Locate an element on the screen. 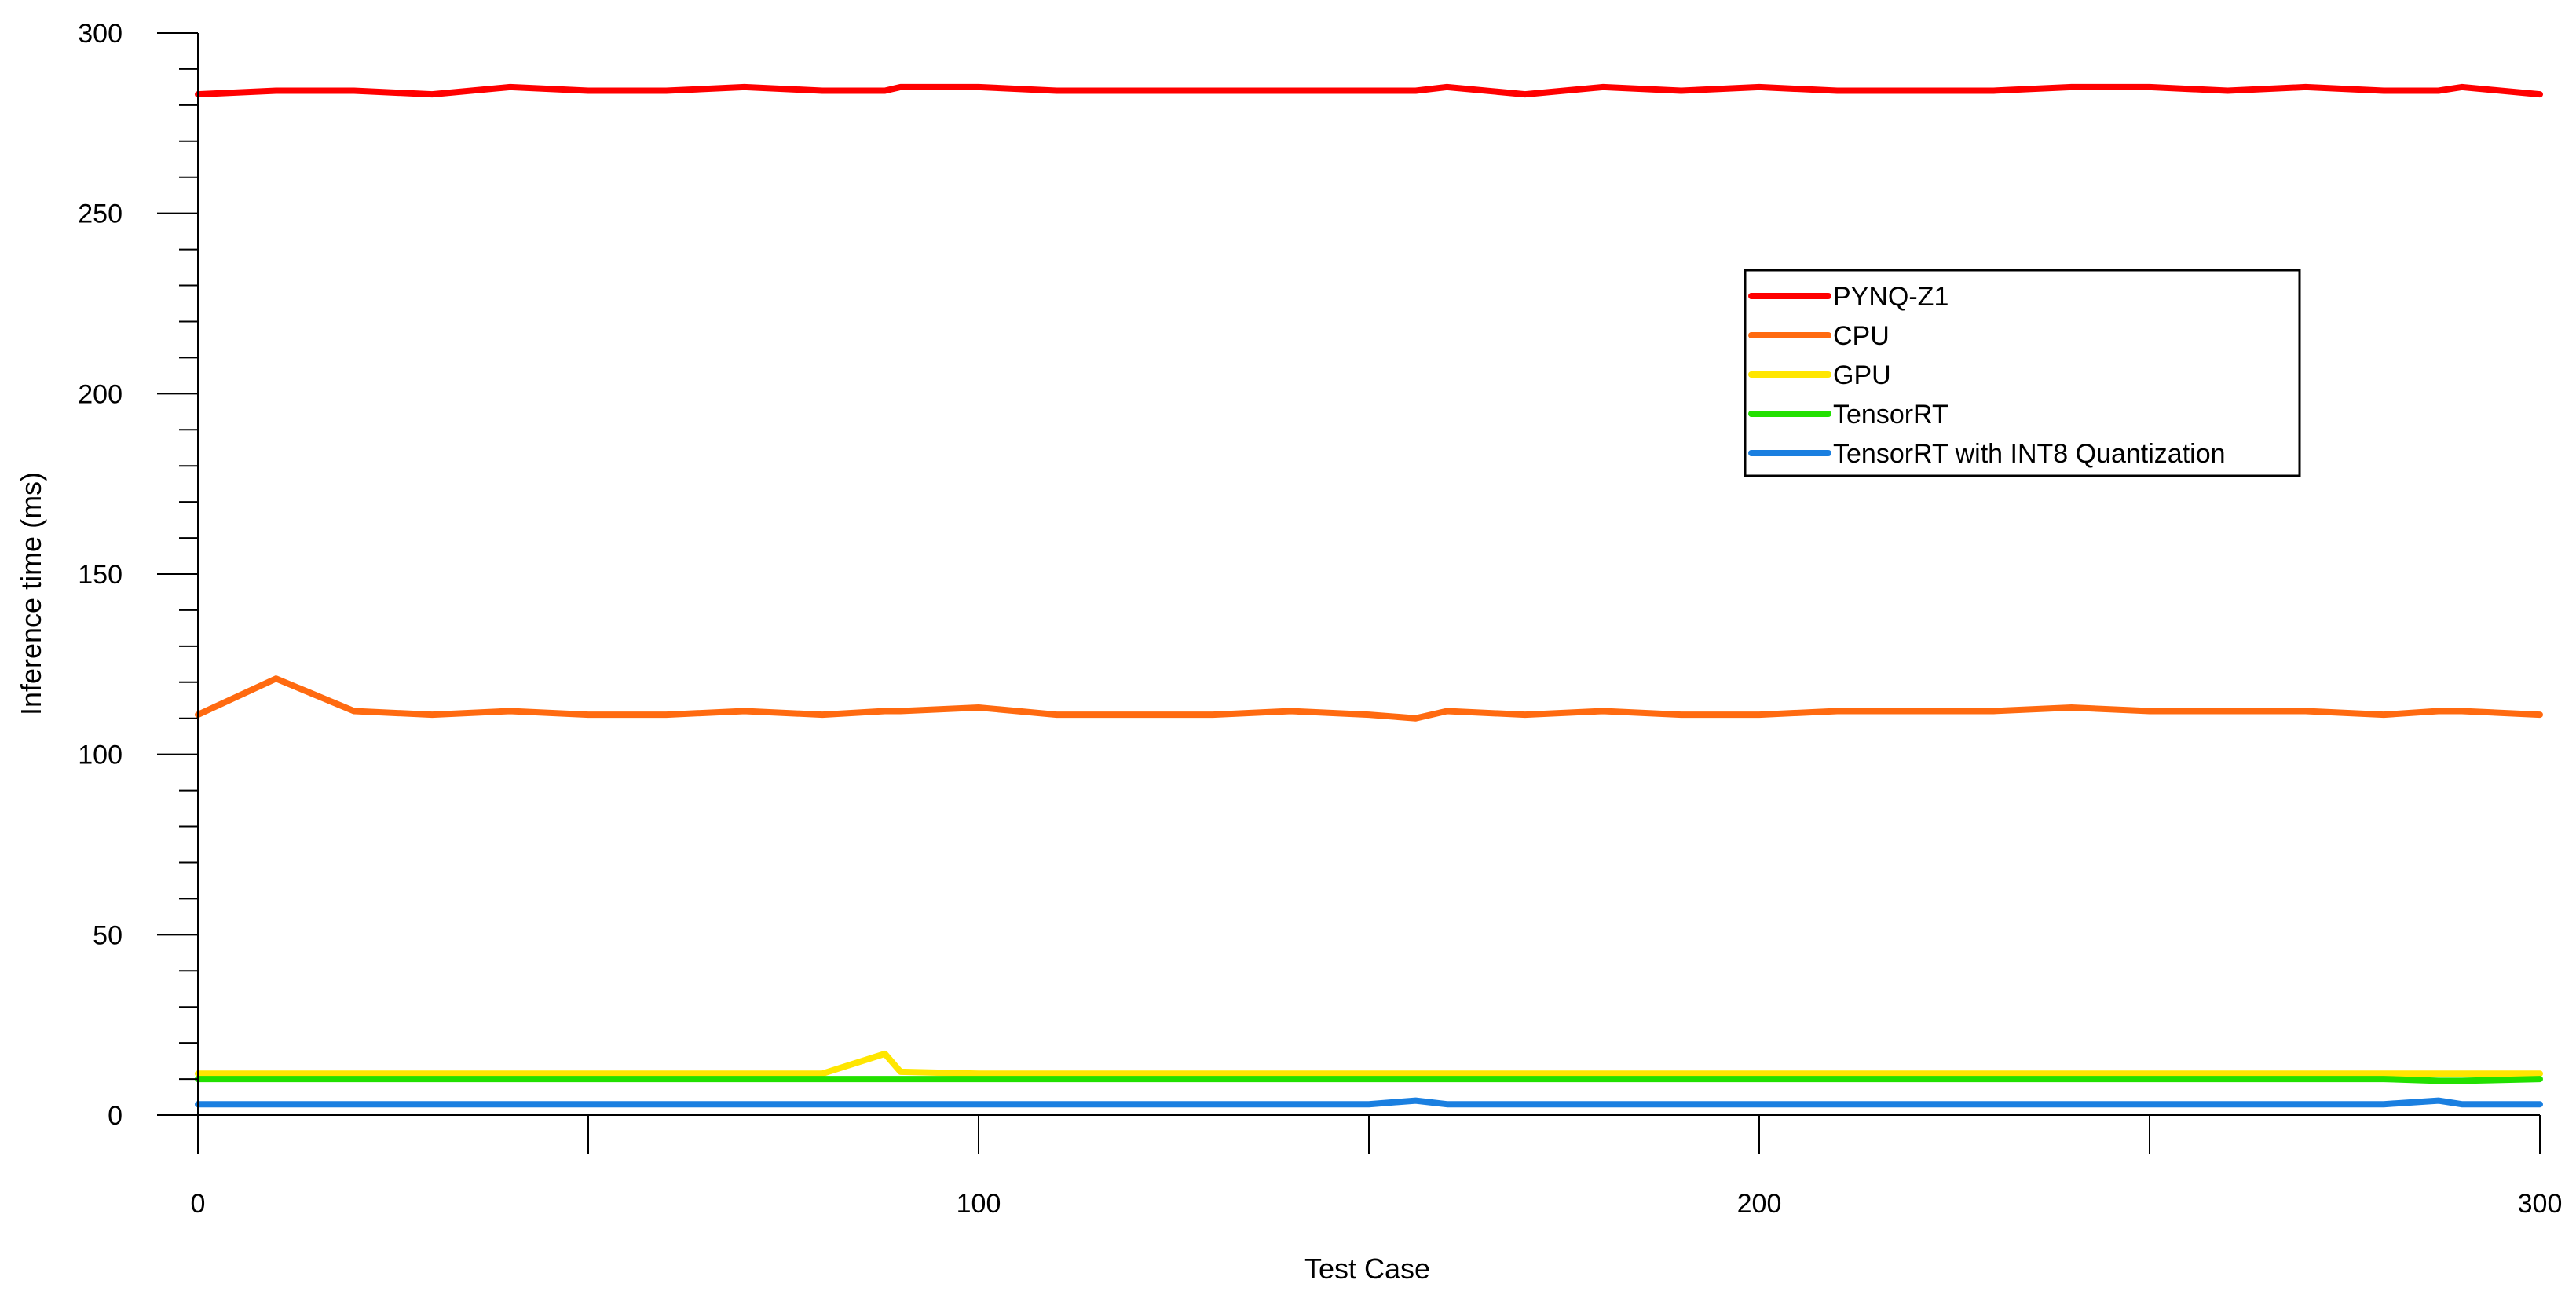 Image resolution: width=2576 pixels, height=1291 pixels. y-tick-label: 300 is located at coordinates (101, 34).